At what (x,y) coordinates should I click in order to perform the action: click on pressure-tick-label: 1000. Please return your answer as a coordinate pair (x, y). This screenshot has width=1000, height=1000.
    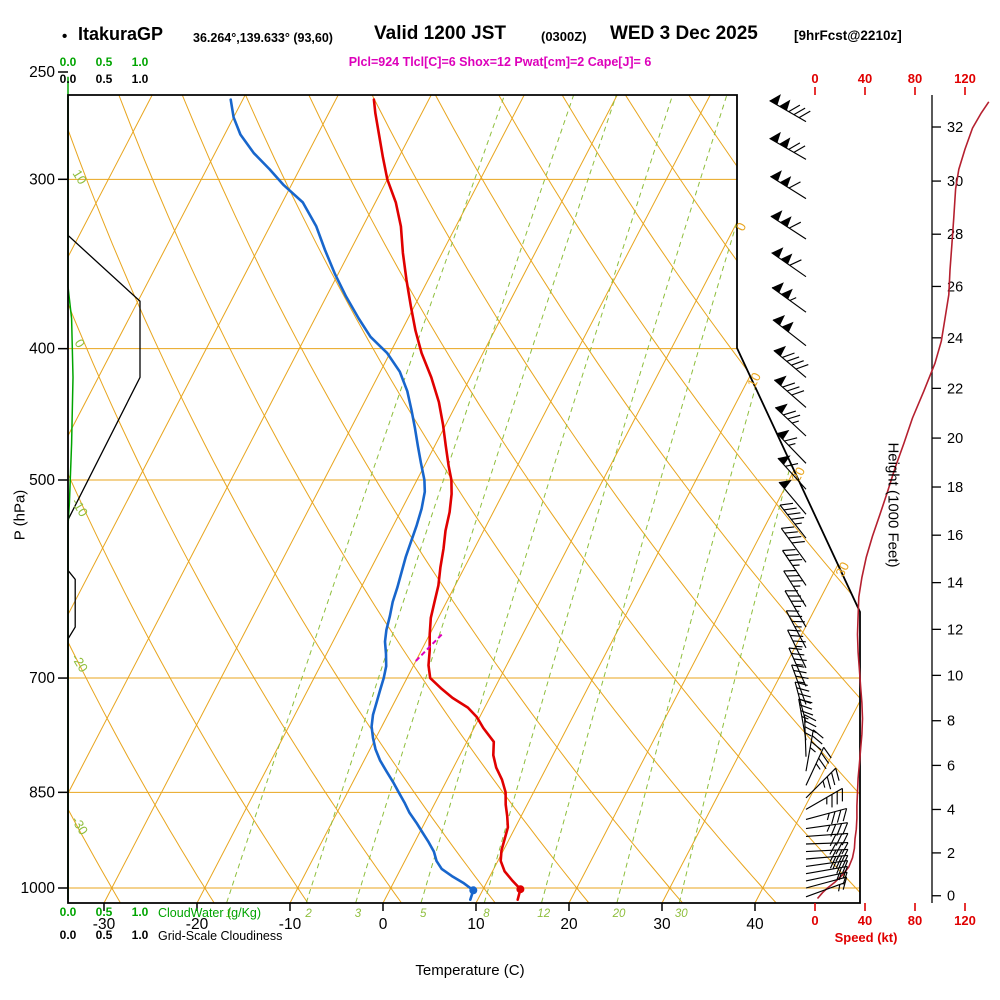
    Looking at the image, I should click on (38, 888).